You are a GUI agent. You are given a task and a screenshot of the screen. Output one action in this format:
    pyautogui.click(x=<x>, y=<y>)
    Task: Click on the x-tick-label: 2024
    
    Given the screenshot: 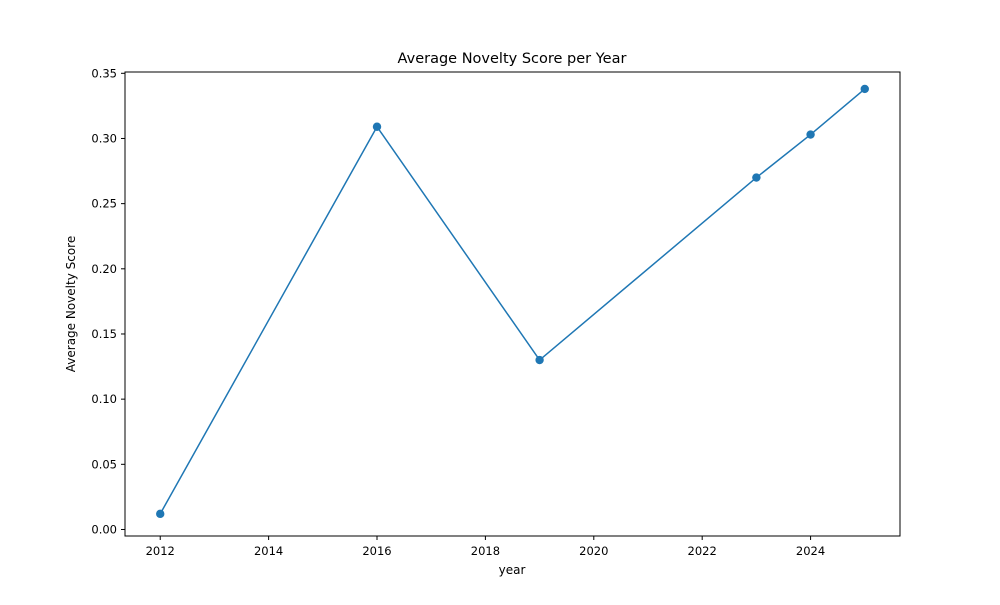 What is the action you would take?
    pyautogui.click(x=810, y=551)
    